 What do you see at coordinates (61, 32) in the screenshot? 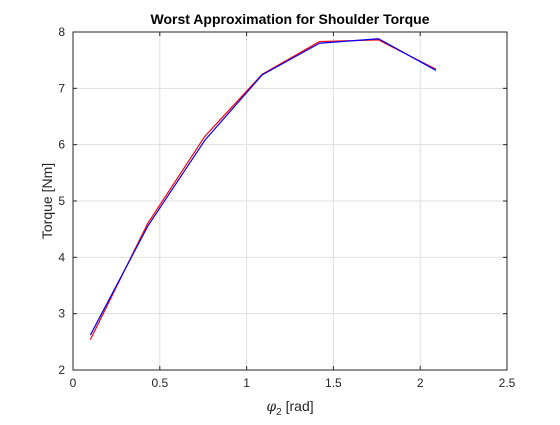
I see `y-tick-label: 8` at bounding box center [61, 32].